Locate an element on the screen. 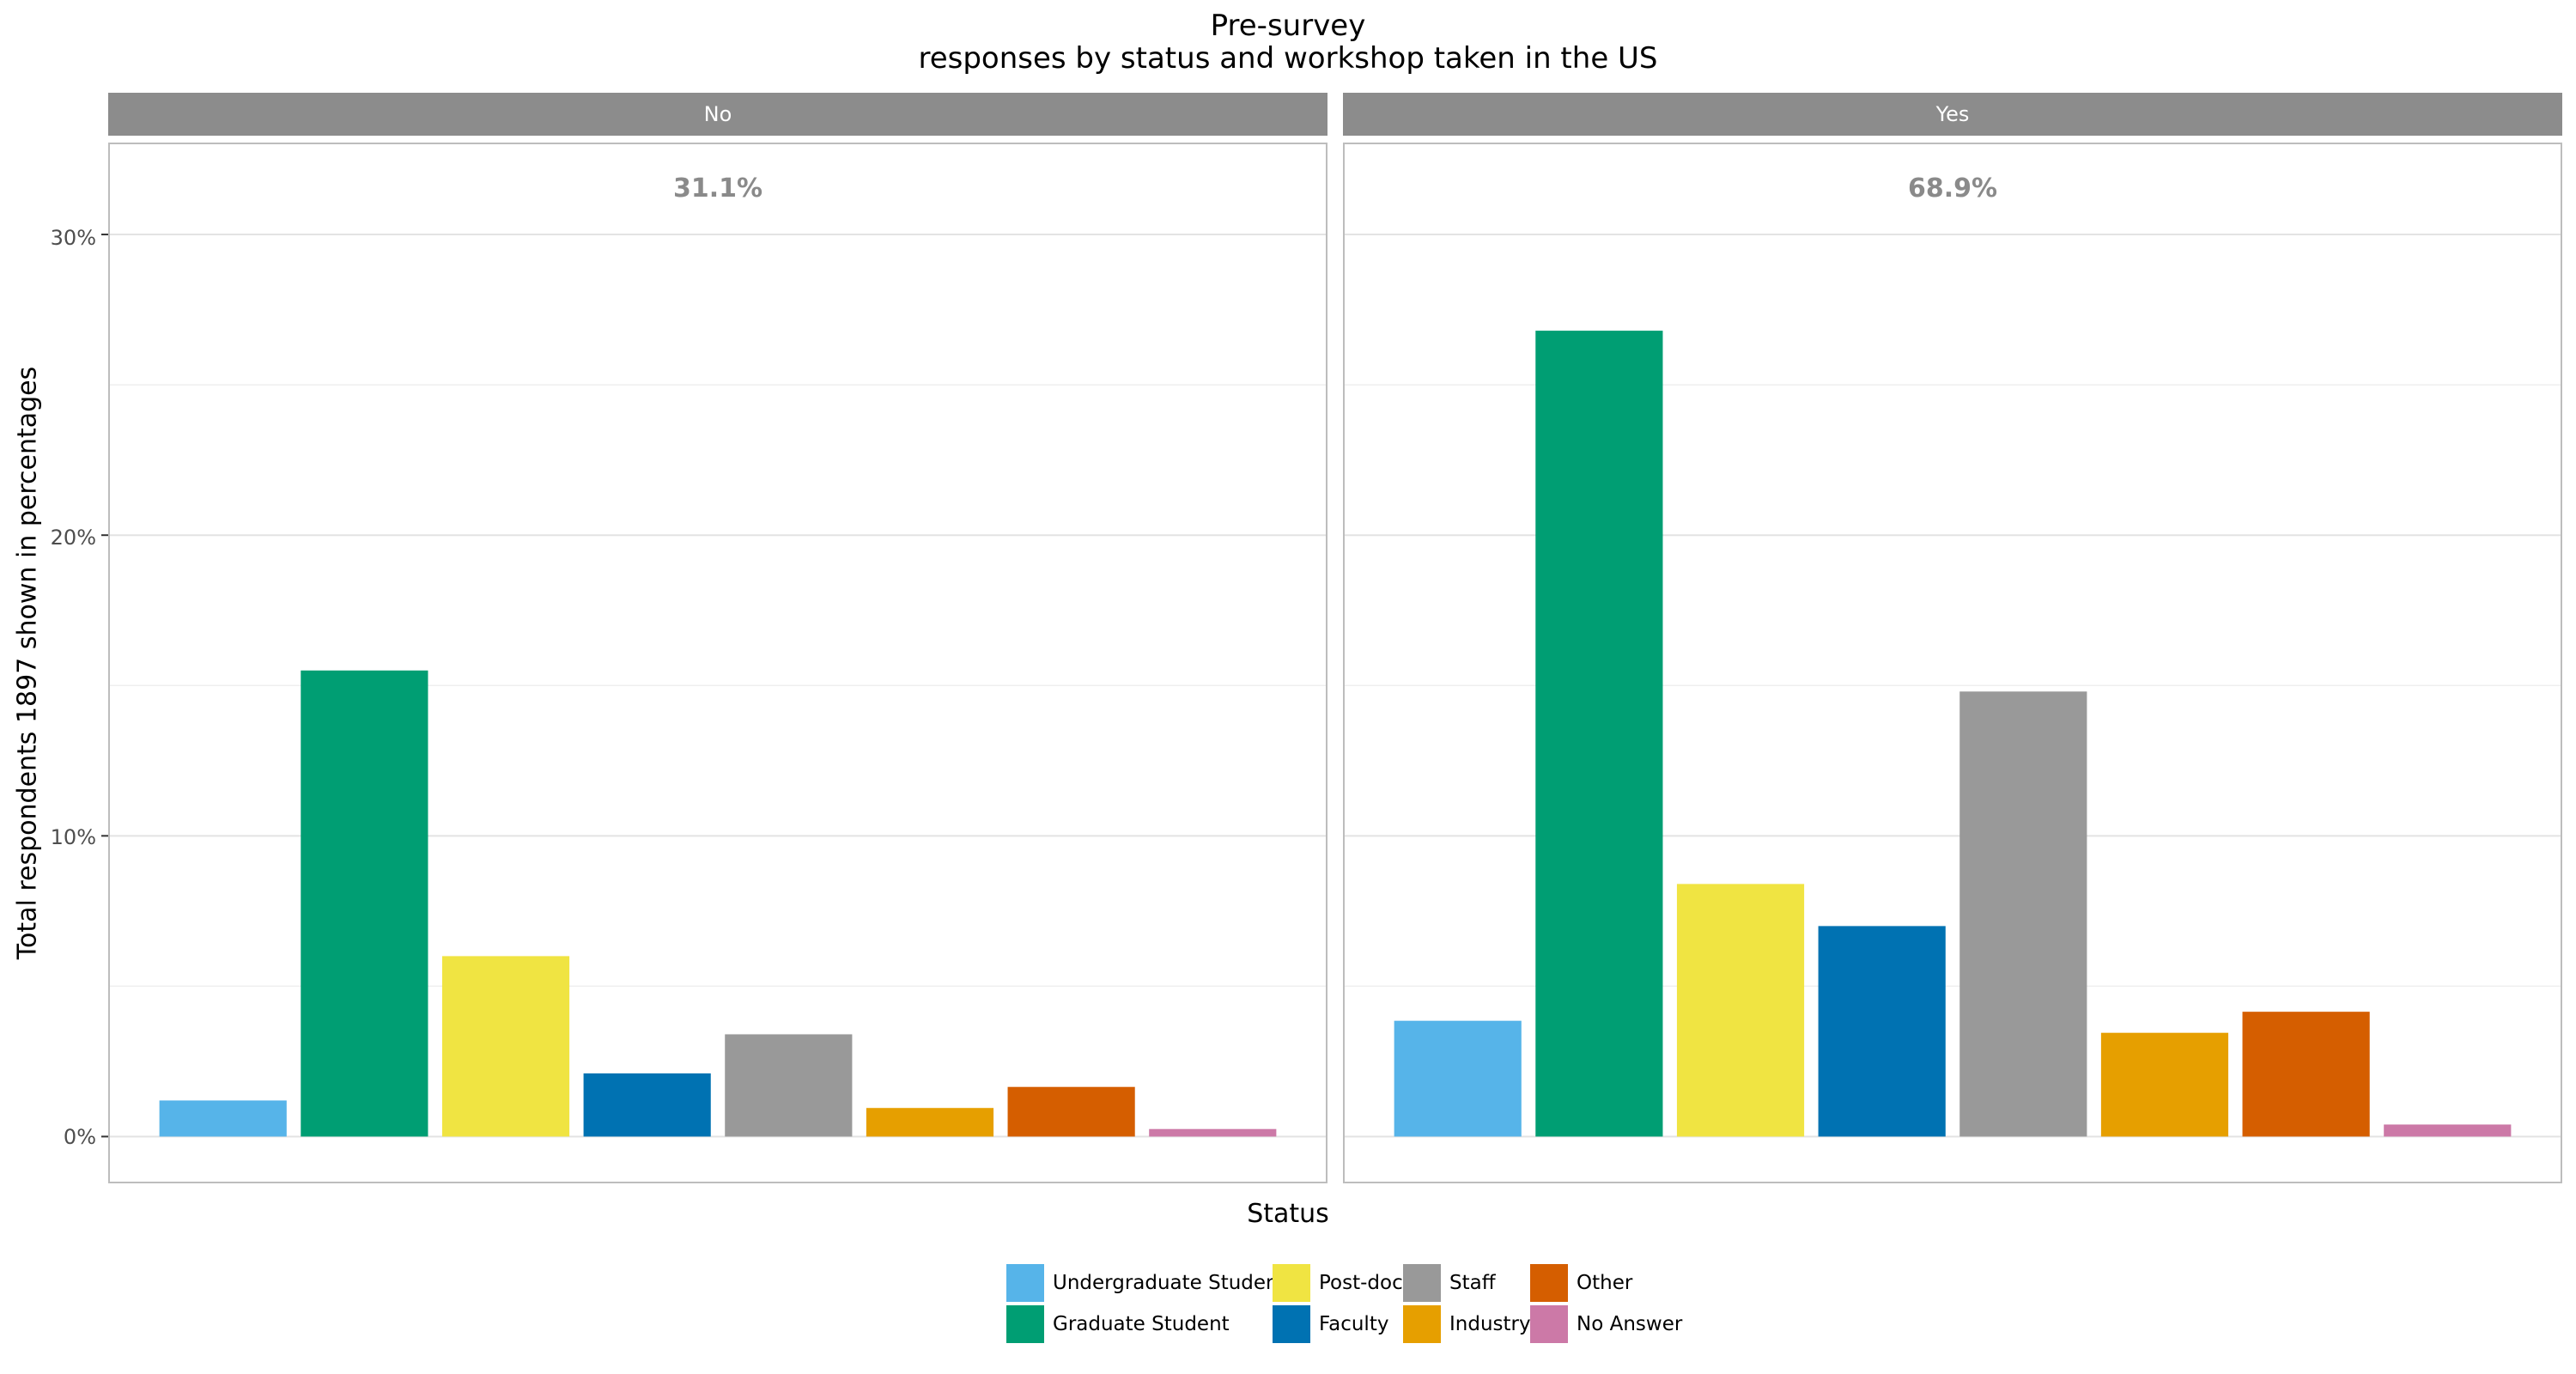 The width and height of the screenshot is (2576, 1374). legend-item-industry: Industry is located at coordinates (1467, 1324).